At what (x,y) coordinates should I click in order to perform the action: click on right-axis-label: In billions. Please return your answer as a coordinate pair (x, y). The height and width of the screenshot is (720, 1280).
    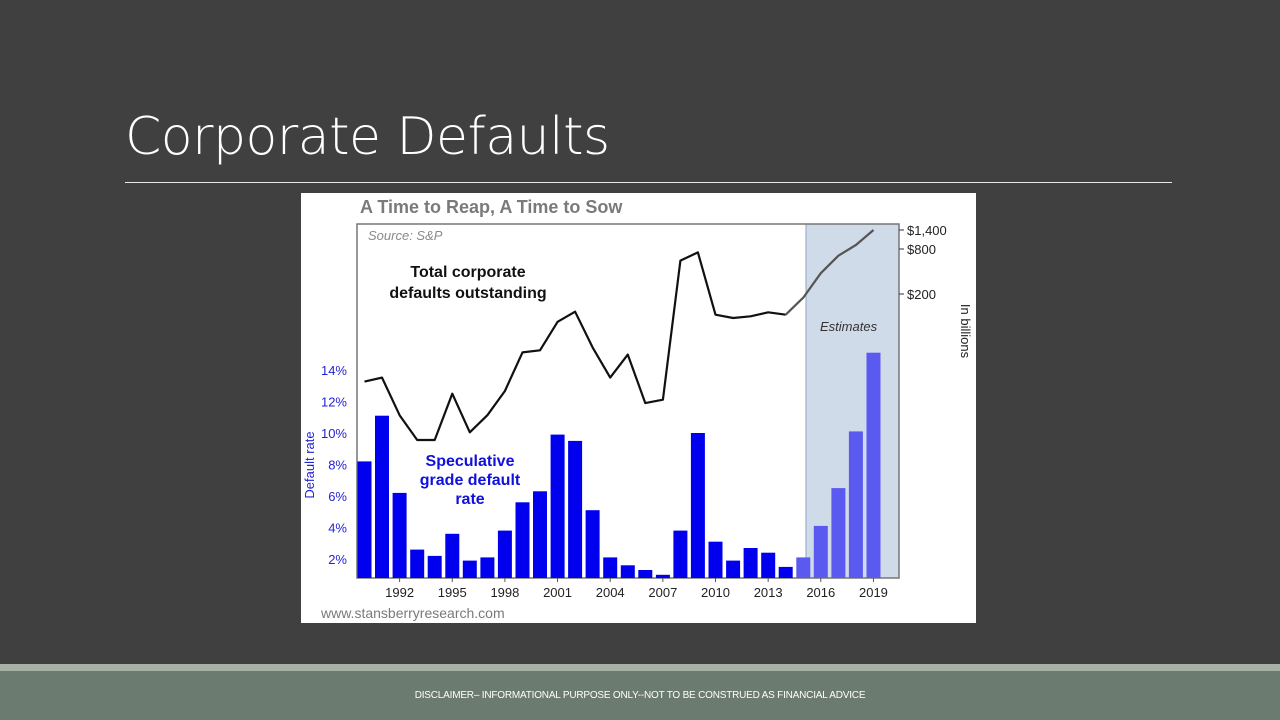
    Looking at the image, I should click on (965, 331).